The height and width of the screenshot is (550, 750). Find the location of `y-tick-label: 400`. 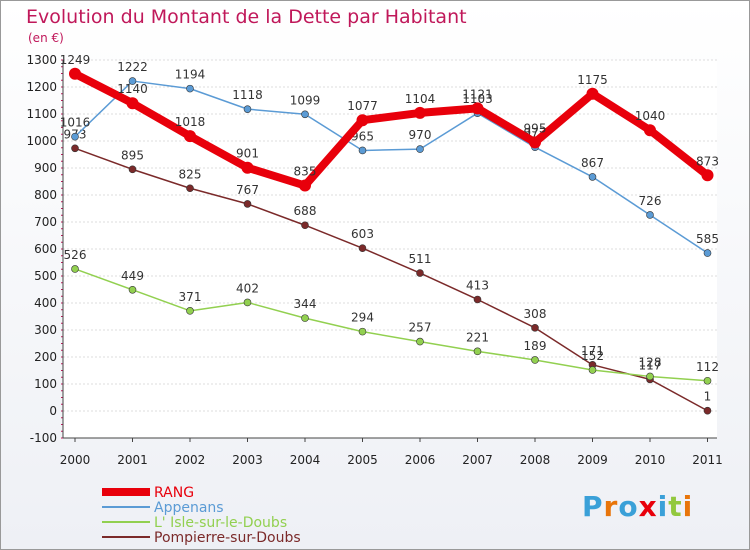

y-tick-label: 400 is located at coordinates (45, 303).